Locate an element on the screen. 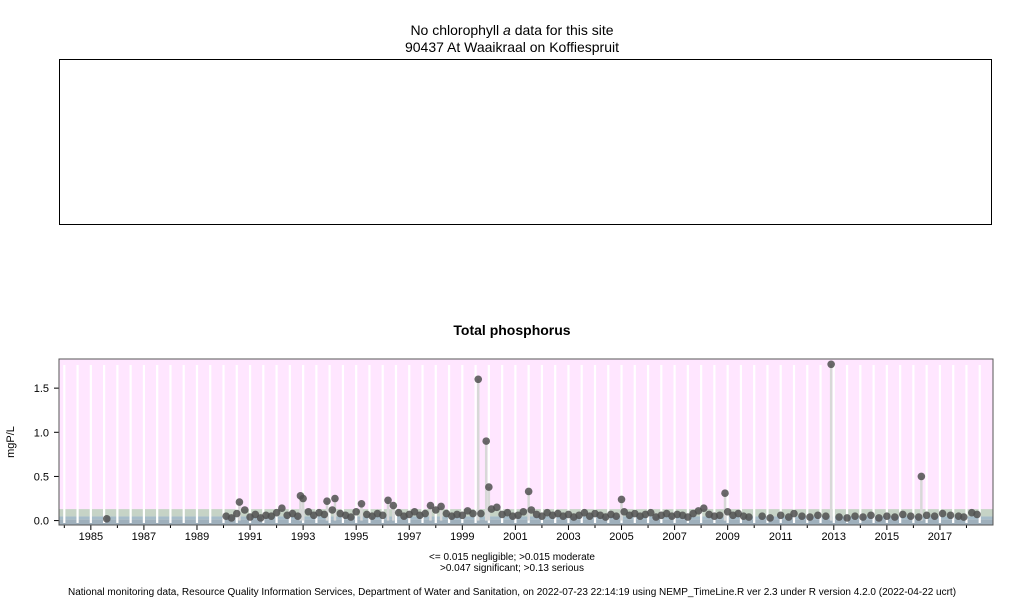 The height and width of the screenshot is (600, 1024). y-tick-label: 1.5 is located at coordinates (41, 389).